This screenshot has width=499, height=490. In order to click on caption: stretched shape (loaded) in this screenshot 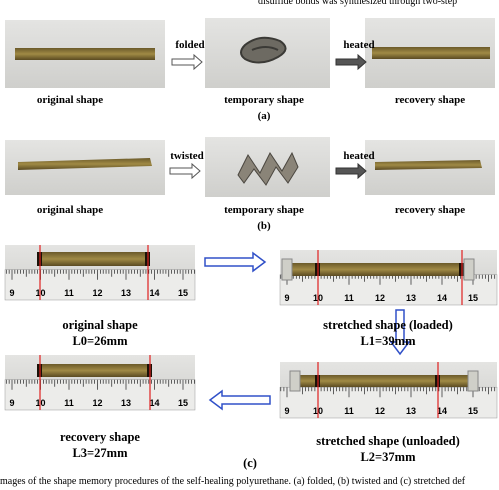, I will do `click(388, 325)`.